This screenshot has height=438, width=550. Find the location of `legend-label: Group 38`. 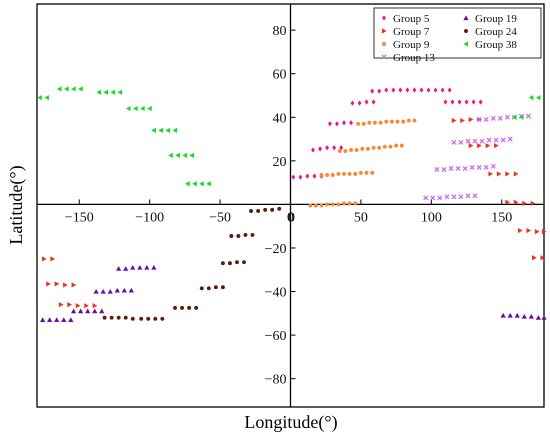

legend-label: Group 38 is located at coordinates (496, 45).